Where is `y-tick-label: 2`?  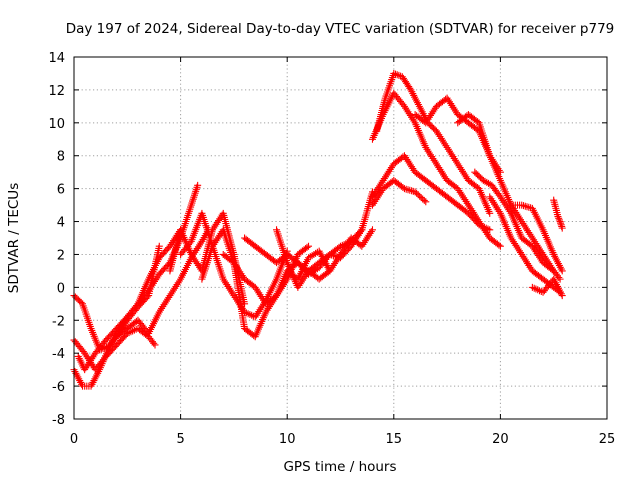
y-tick-label: 2 is located at coordinates (61, 255).